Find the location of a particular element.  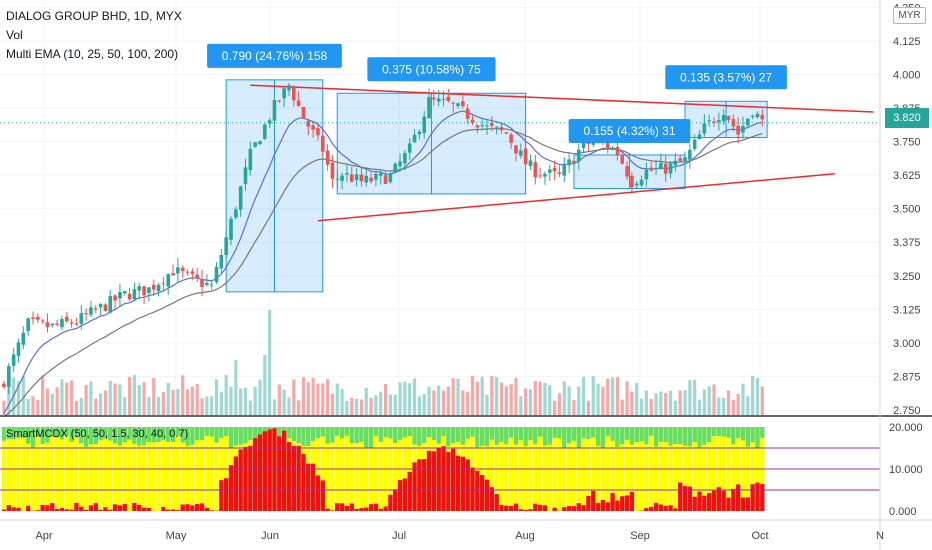

currency-badge: MYR is located at coordinates (909, 15).